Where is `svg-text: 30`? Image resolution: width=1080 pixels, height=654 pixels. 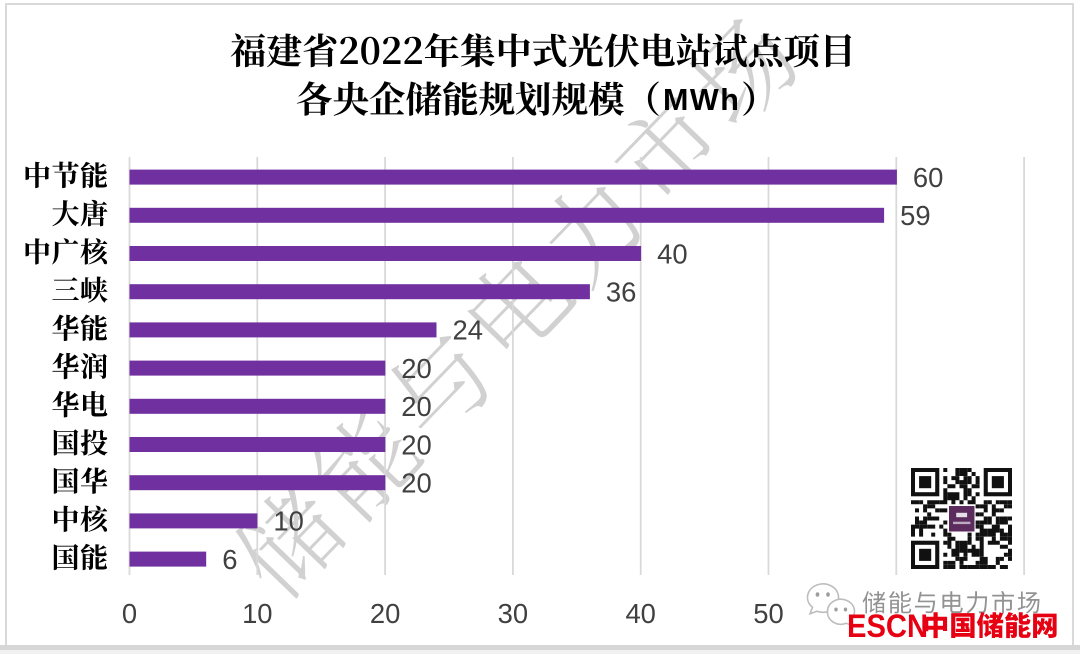
svg-text: 30 is located at coordinates (513, 613).